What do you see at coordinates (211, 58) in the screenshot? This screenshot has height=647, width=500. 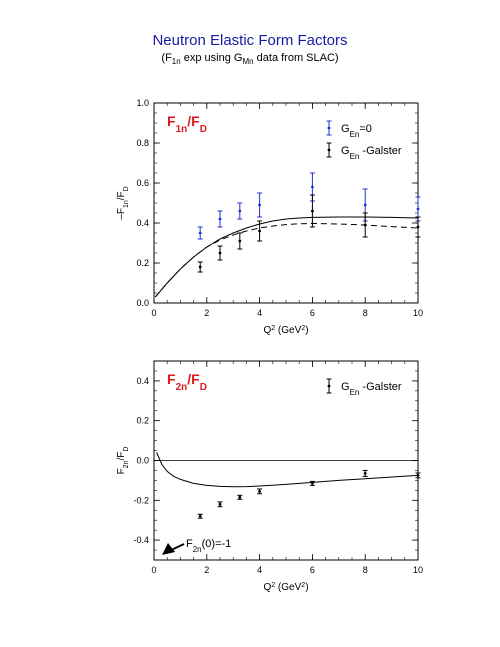 I see `subtitle-mid: exp using G` at bounding box center [211, 58].